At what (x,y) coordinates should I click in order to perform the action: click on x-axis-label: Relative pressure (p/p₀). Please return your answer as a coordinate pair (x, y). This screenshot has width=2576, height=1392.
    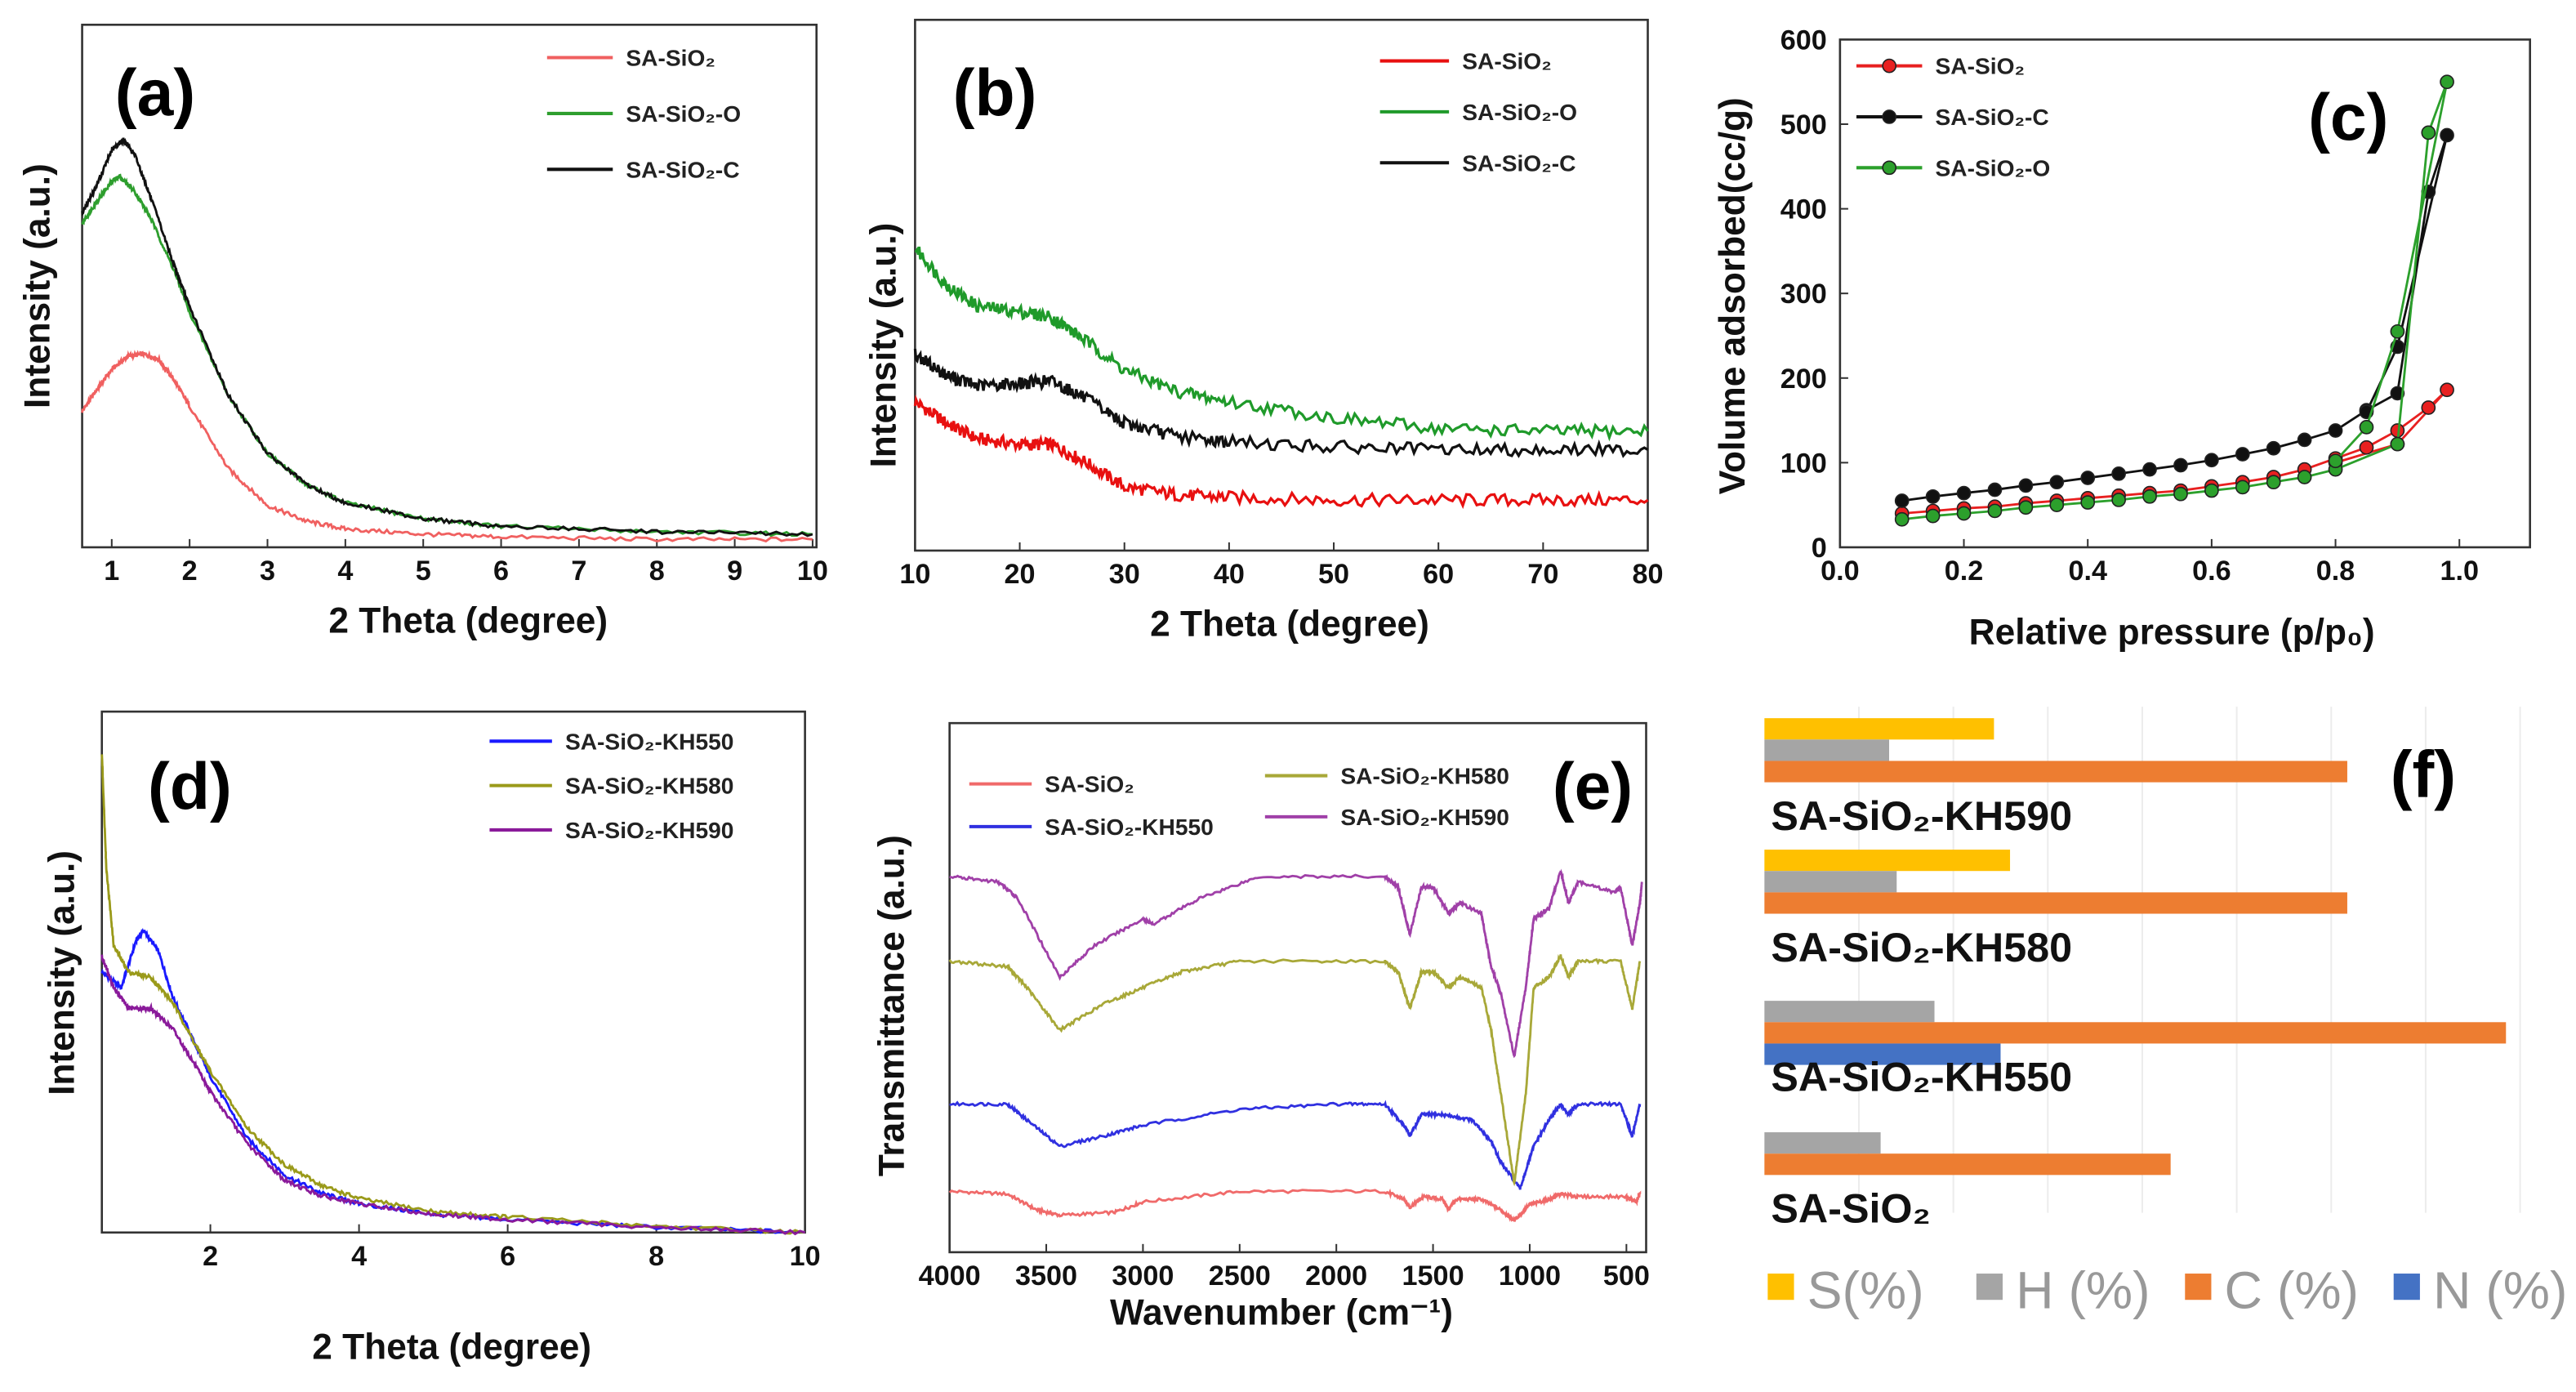
    Looking at the image, I should click on (2172, 633).